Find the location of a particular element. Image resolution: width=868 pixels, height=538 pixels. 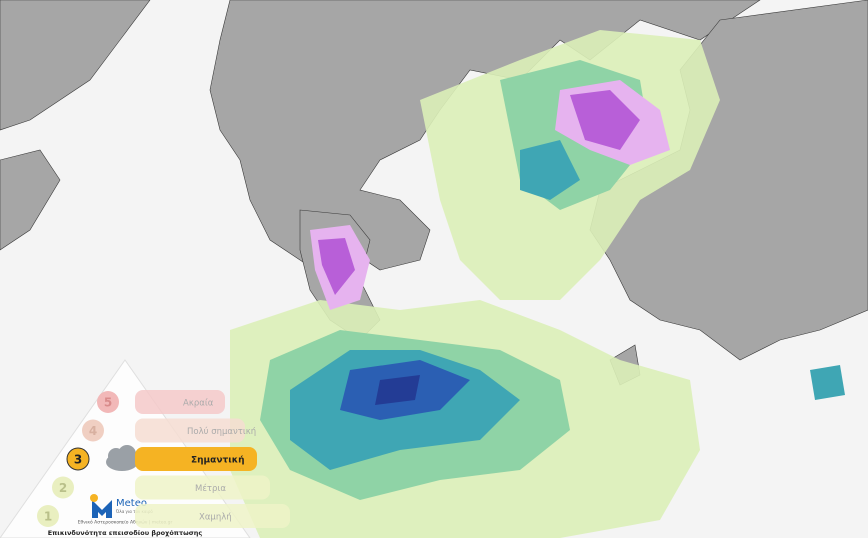

legend-level: 5 Ακραία is located at coordinates (161, 402).